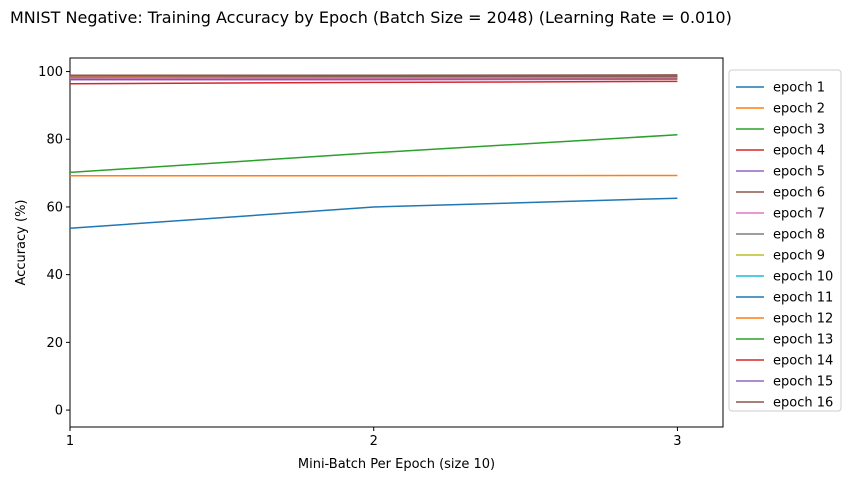  What do you see at coordinates (803, 319) in the screenshot?
I see `legend-label: epoch 12` at bounding box center [803, 319].